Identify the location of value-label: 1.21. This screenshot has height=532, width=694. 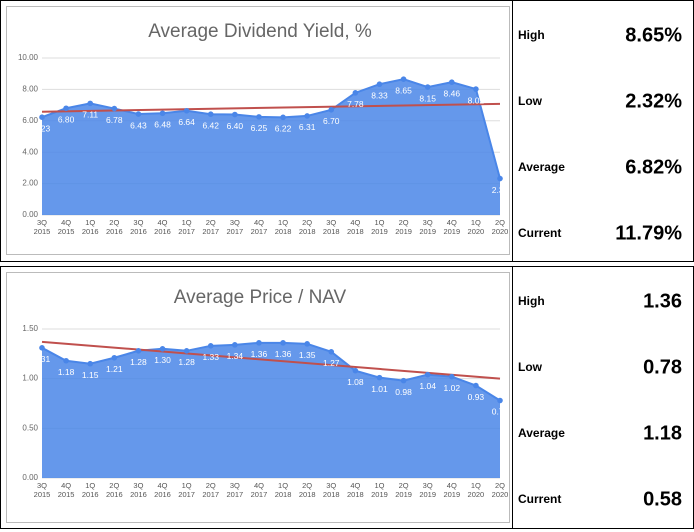
(114, 369).